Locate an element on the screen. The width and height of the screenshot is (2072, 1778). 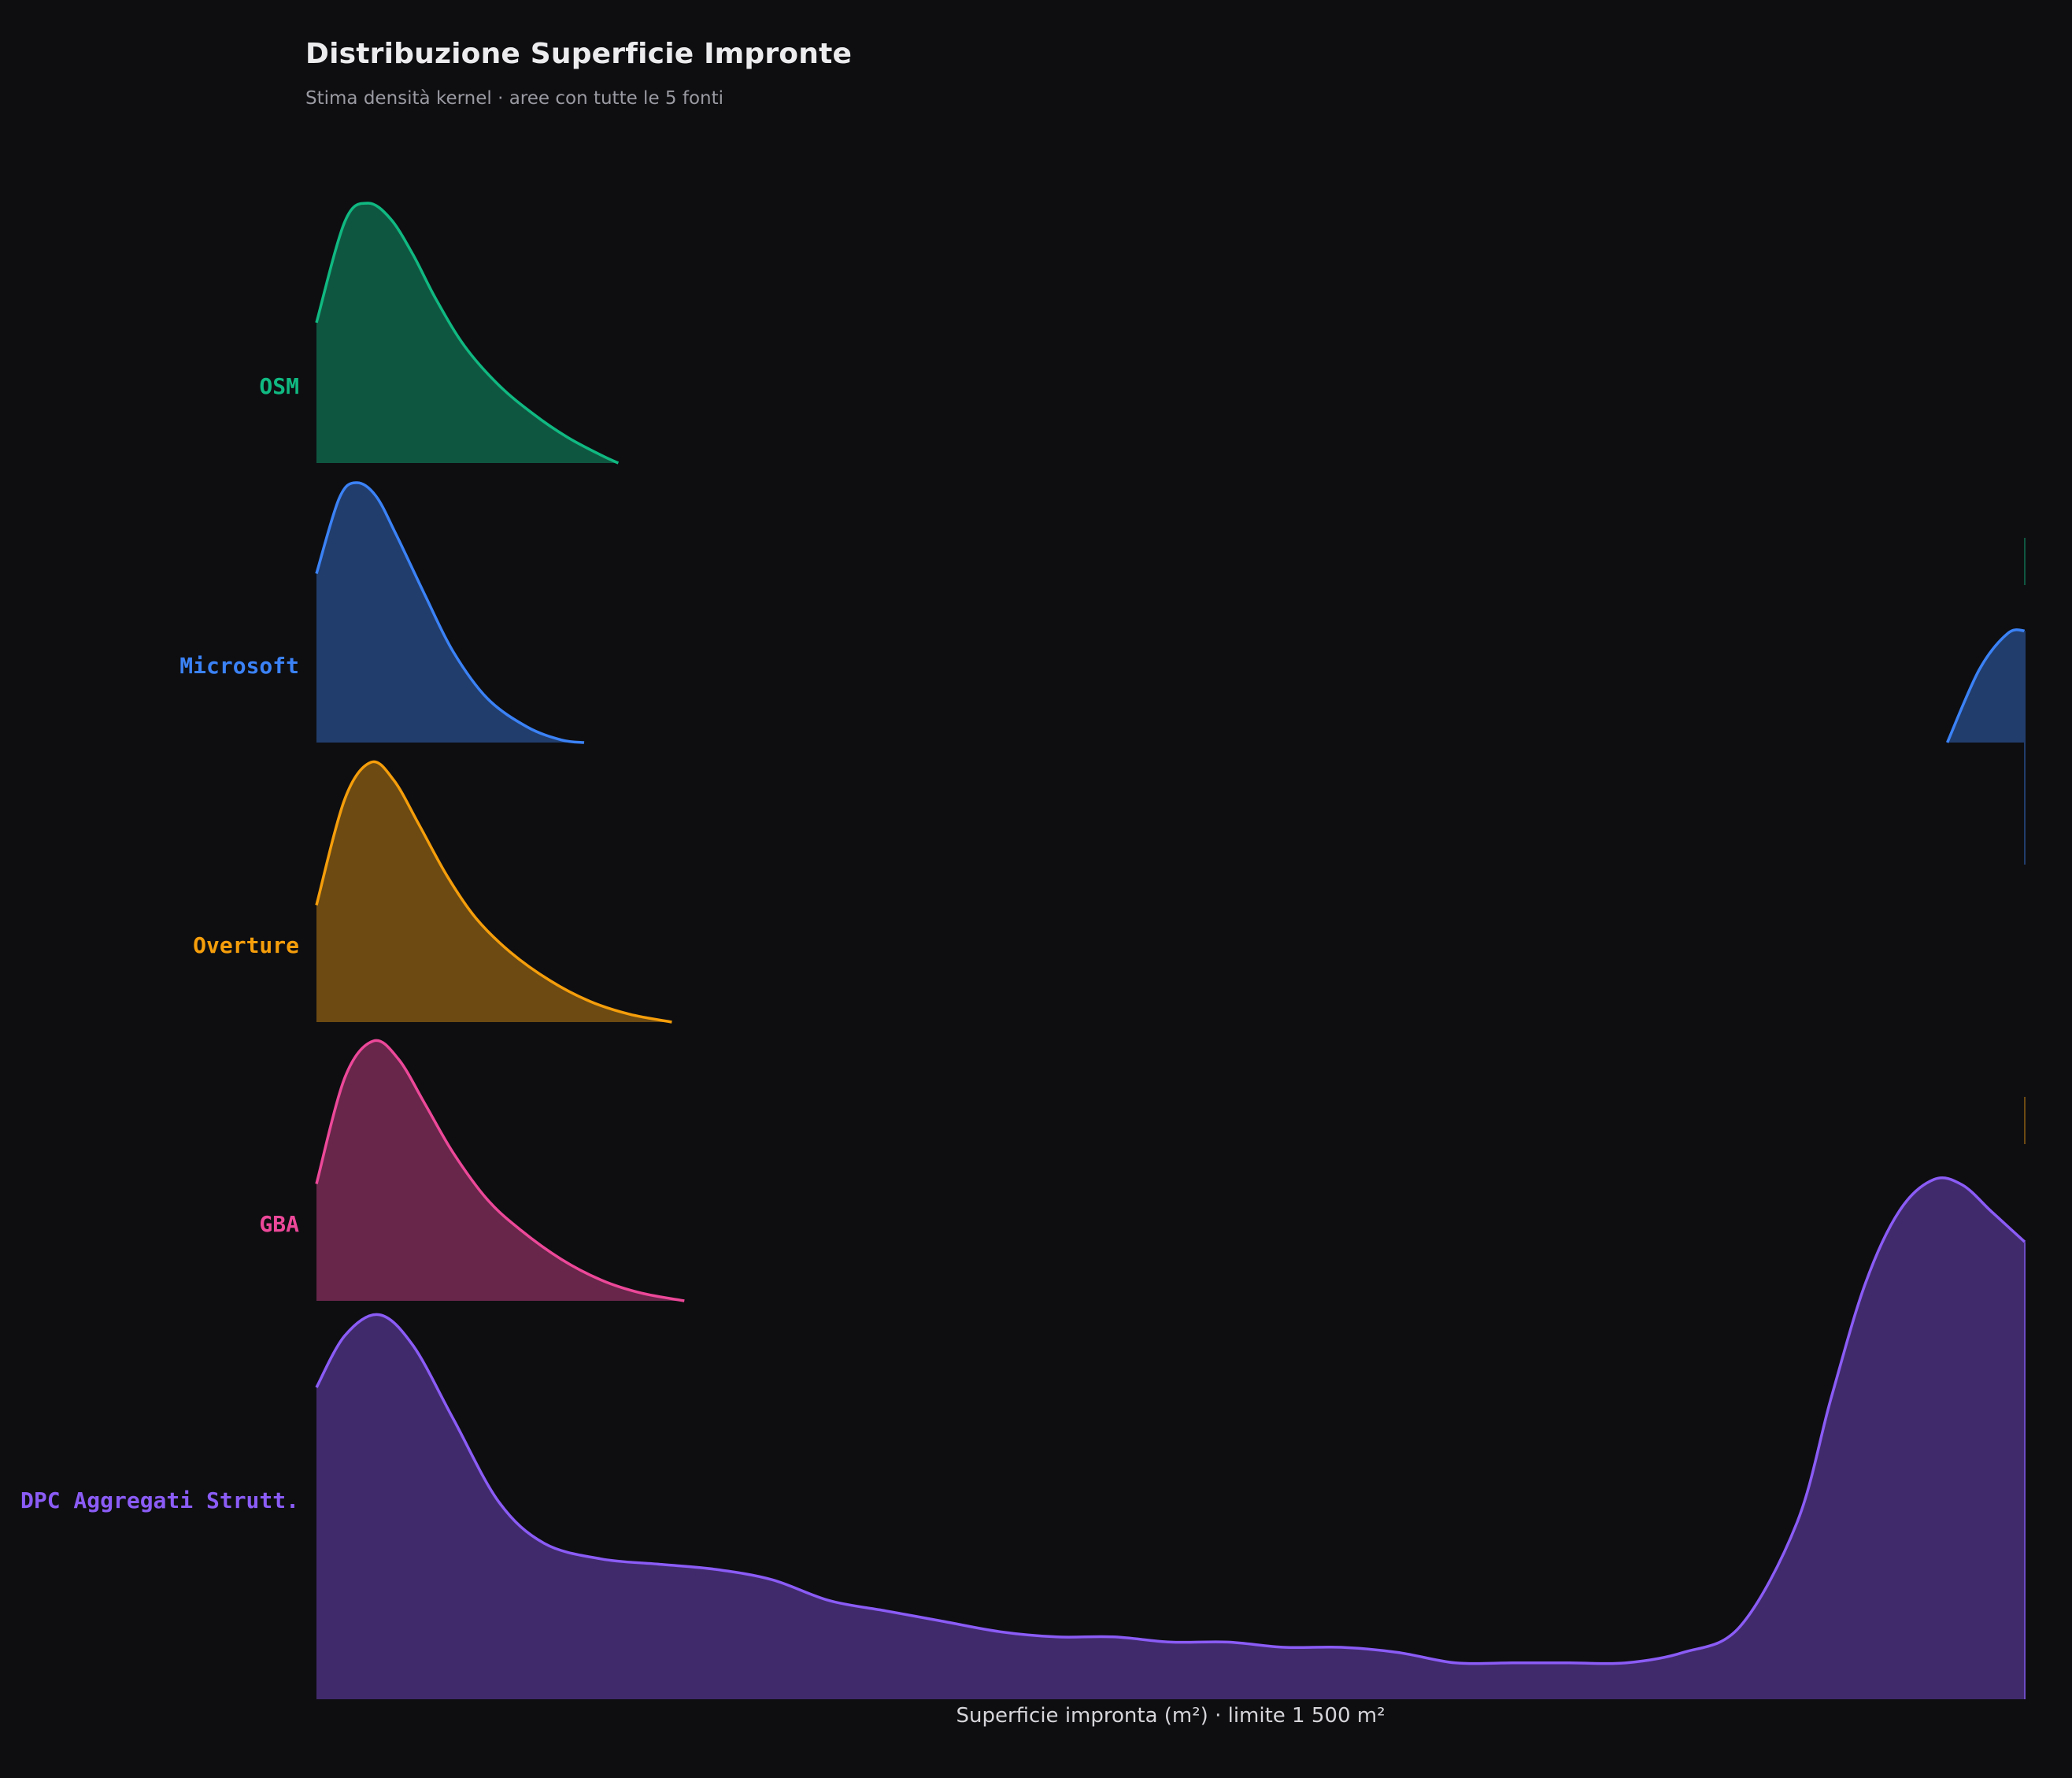
density-area-overture is located at coordinates (494, 891).